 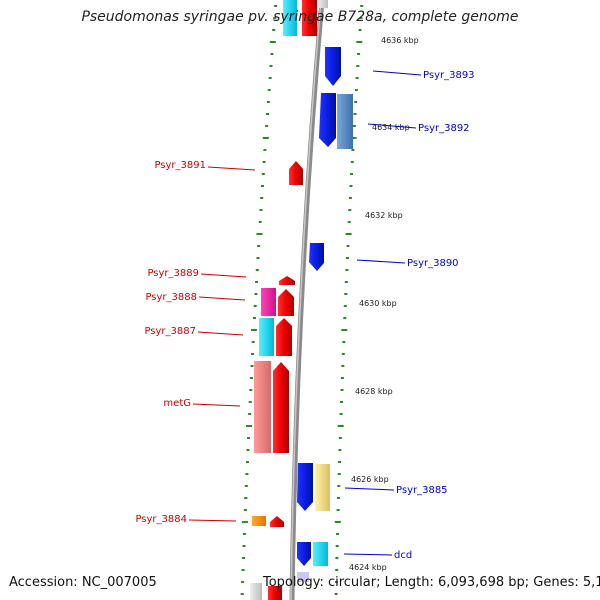 I want to click on gene-label-psyr-3887: Psyr_3887, so click(x=170, y=331).